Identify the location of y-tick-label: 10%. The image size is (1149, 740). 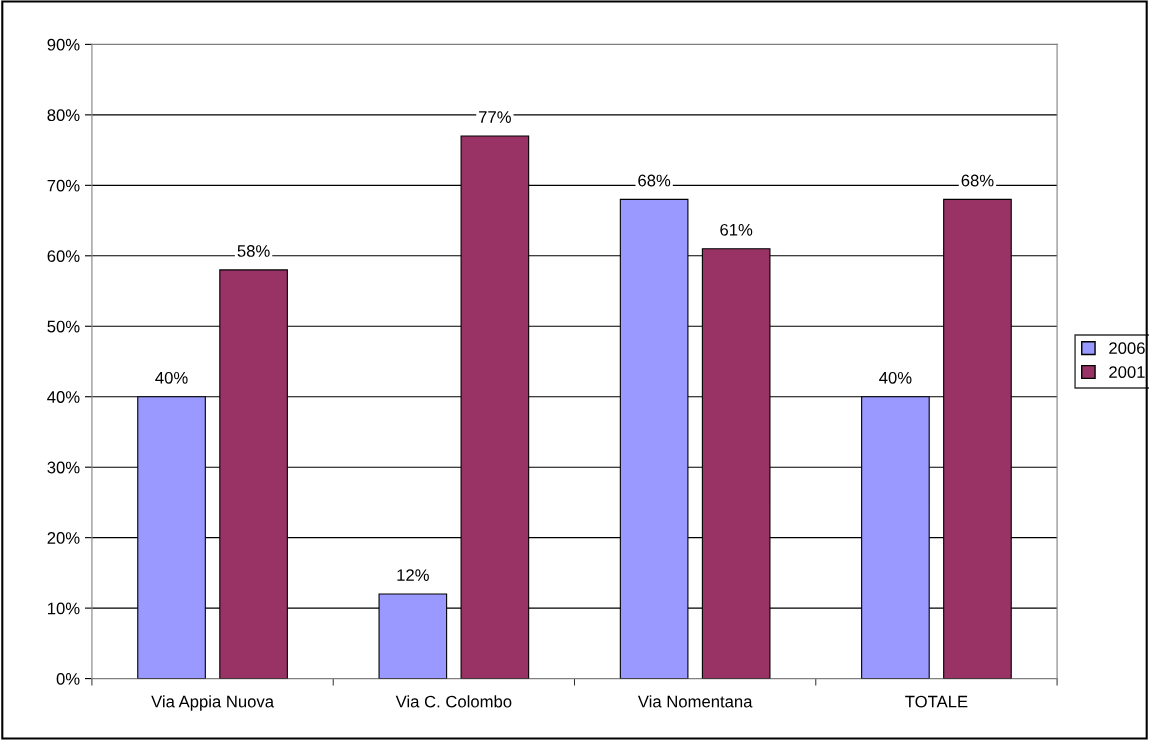
(64, 608).